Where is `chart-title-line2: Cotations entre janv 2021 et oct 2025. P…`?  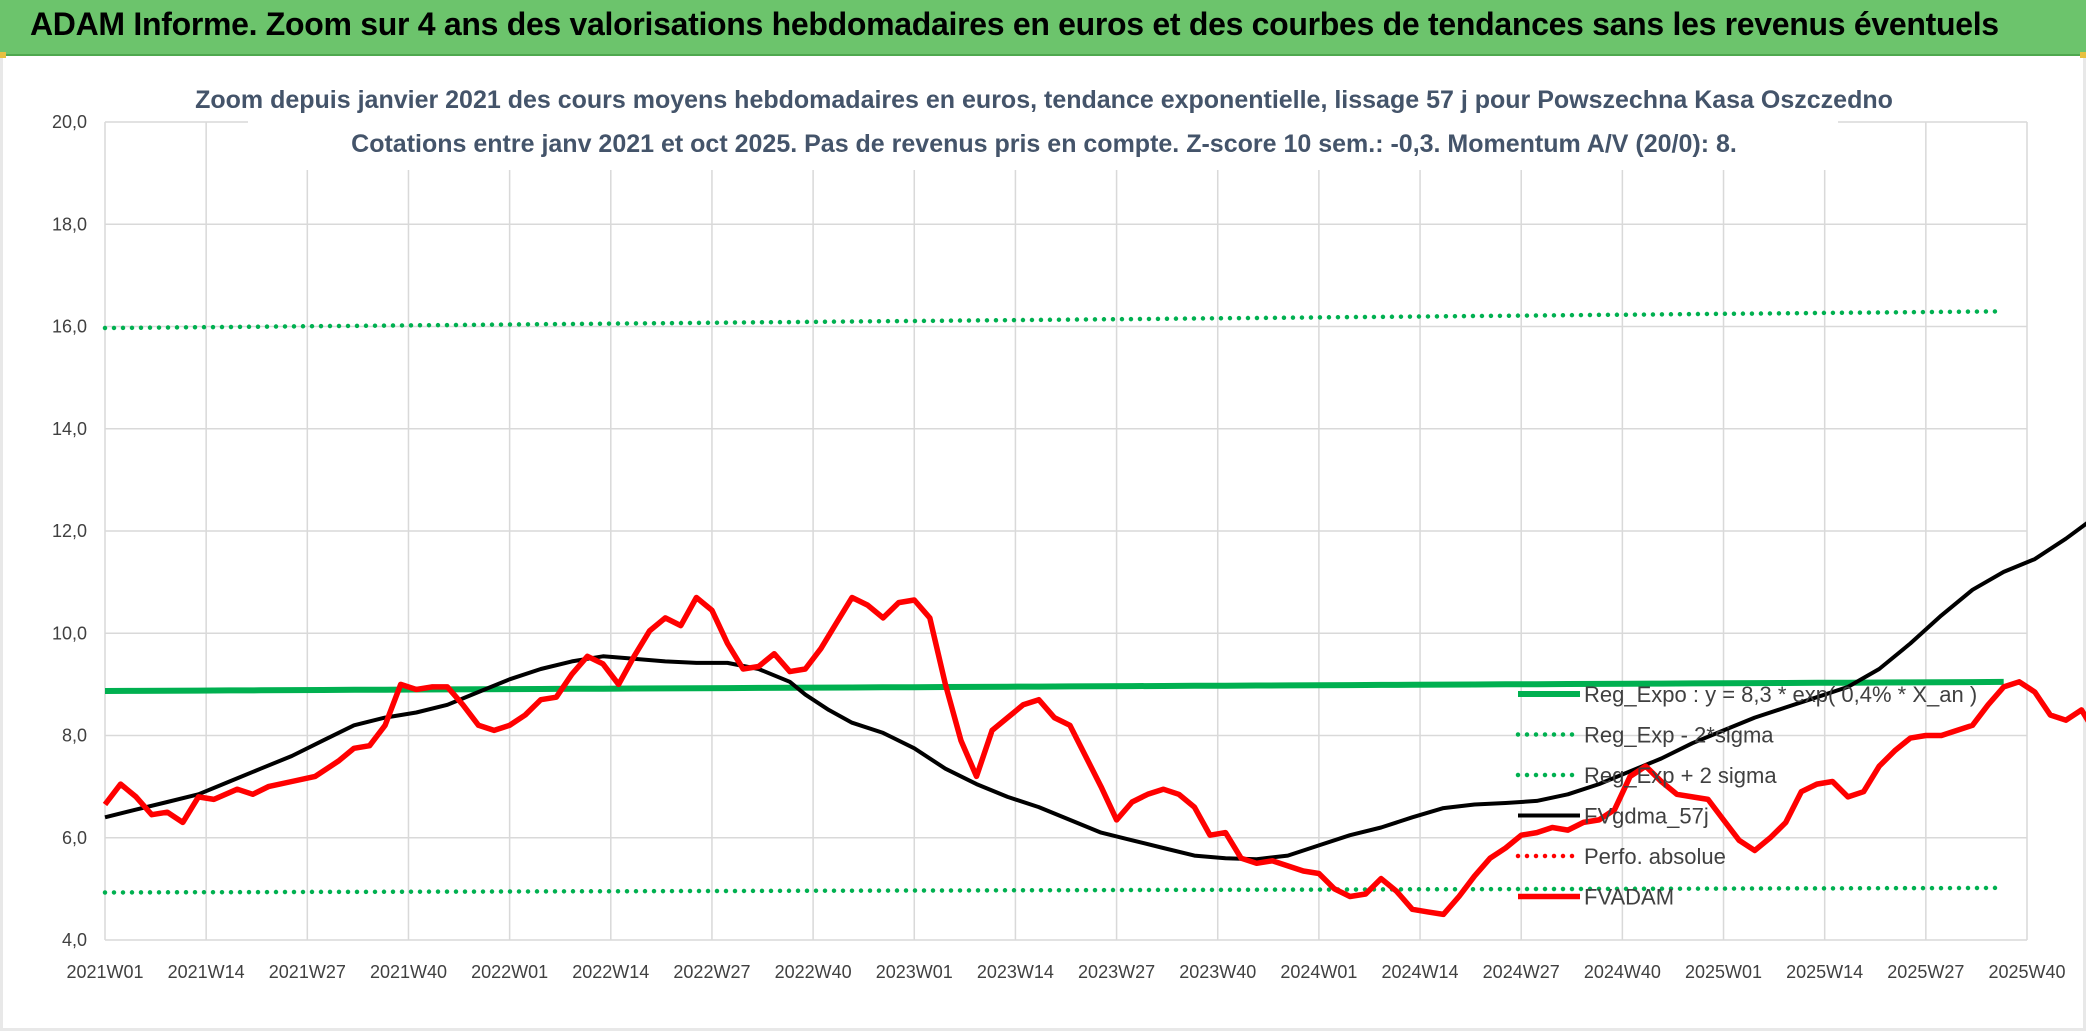 chart-title-line2: Cotations entre janv 2021 et oct 2025. P… is located at coordinates (1044, 144).